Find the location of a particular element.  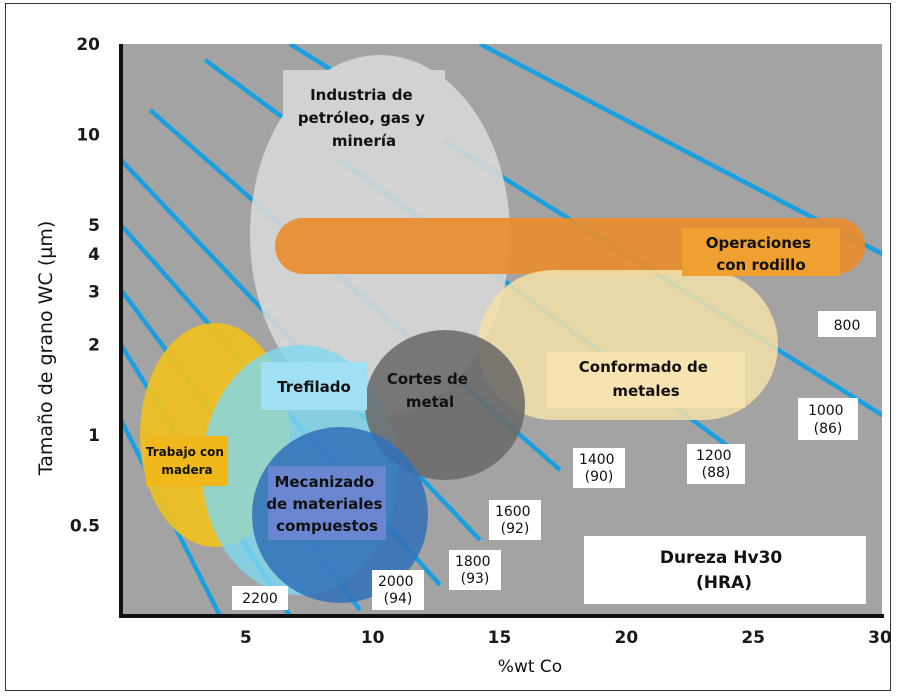

conformado-line-1: Conformado de is located at coordinates (643, 367).